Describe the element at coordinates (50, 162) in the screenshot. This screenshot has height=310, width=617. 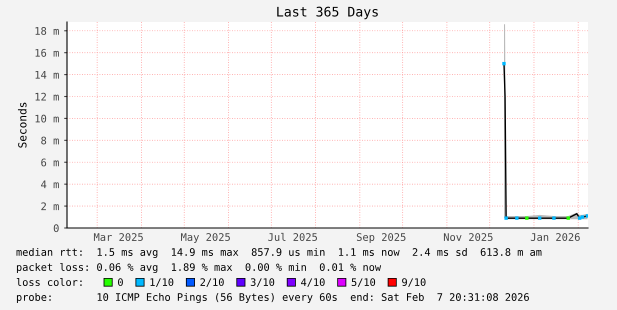
I see `y-tick-label: 6 m` at that location.